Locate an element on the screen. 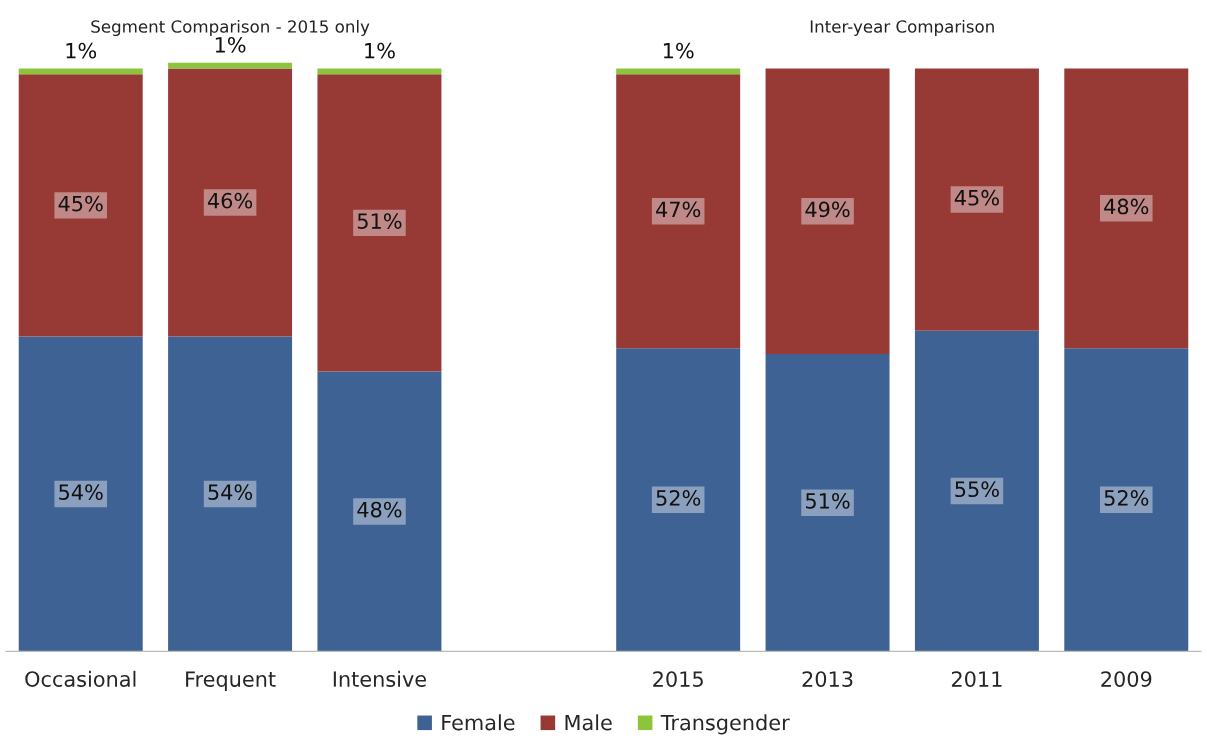  x-tick-label: Occasional is located at coordinates (80, 678).